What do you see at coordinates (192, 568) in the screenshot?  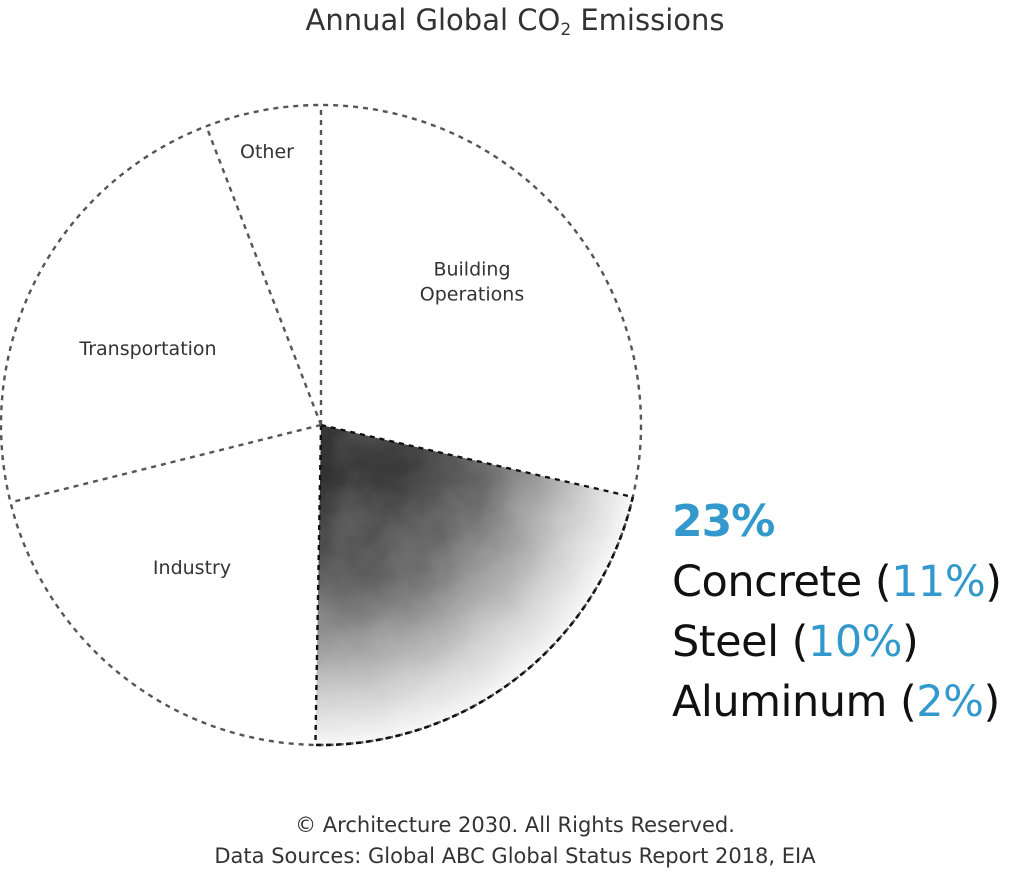 I see `slice-label-industry: Industry` at bounding box center [192, 568].